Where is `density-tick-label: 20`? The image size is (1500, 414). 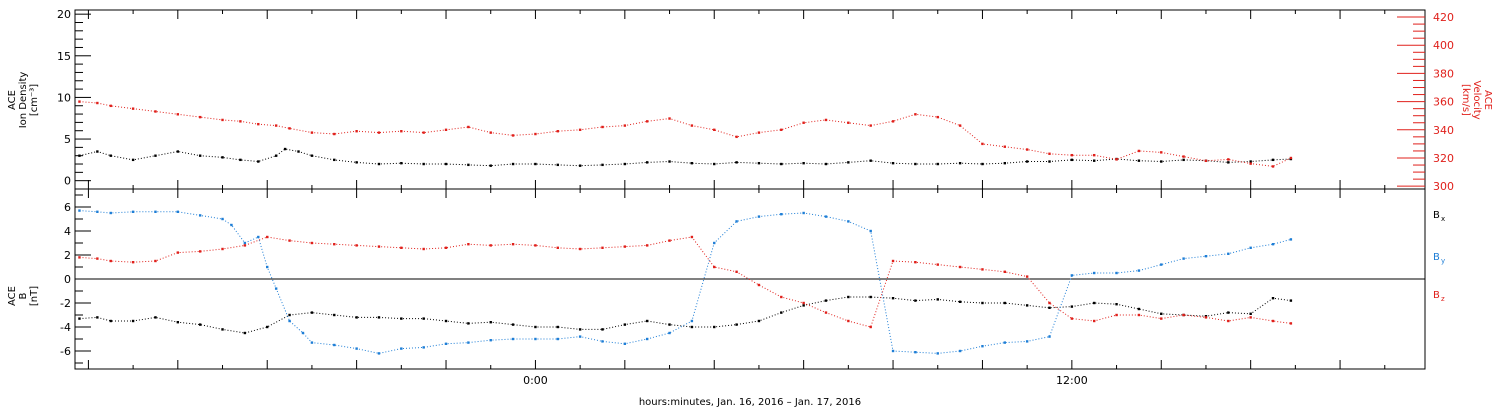 density-tick-label: 20 is located at coordinates (64, 14).